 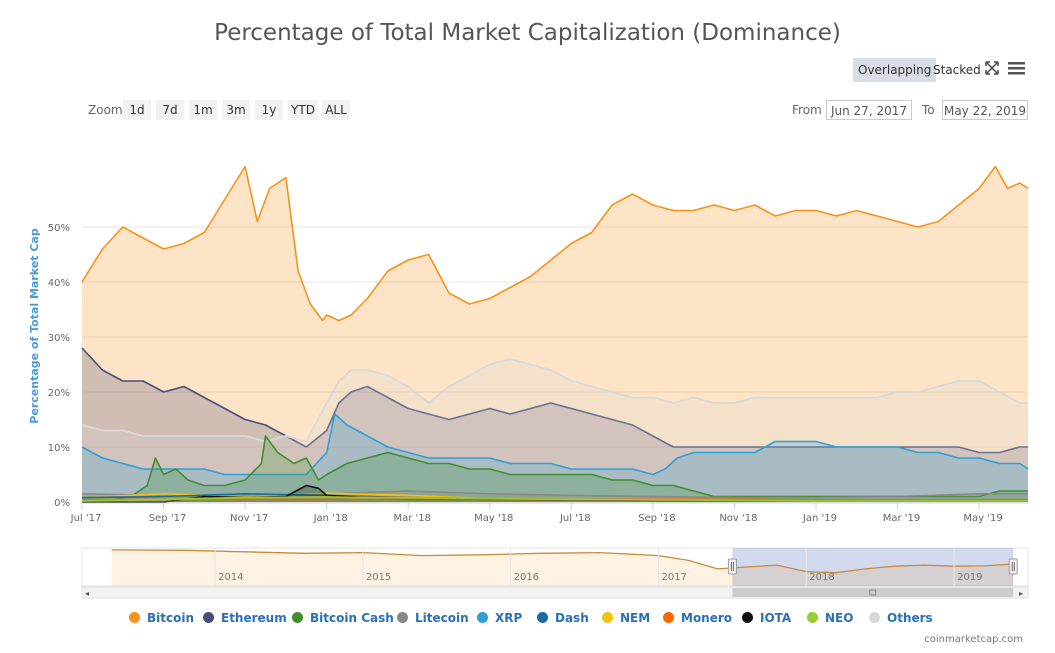 I want to click on legend-item-xrp: XRP, so click(x=499, y=618).